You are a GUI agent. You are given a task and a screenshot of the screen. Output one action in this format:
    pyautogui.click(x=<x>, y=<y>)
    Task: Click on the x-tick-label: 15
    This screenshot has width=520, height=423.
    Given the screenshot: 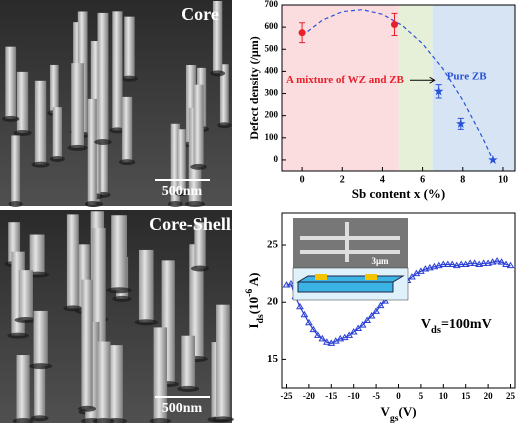 What is the action you would take?
    pyautogui.click(x=466, y=396)
    